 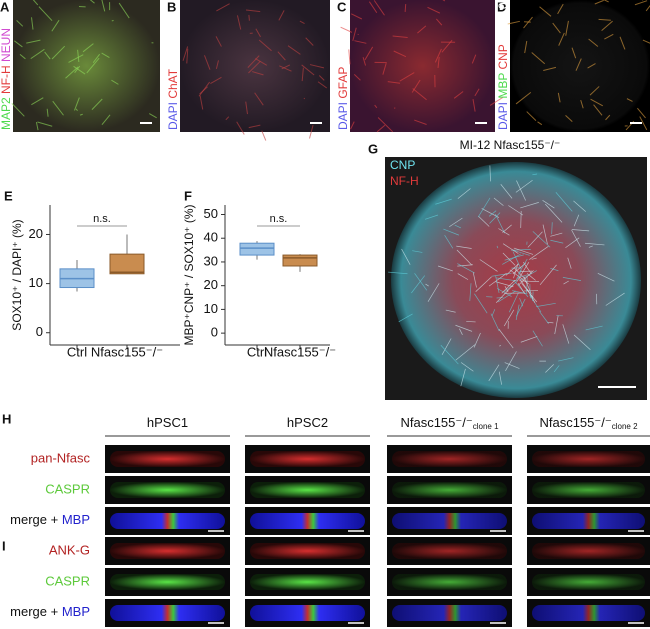 What do you see at coordinates (257, 249) in the screenshot?
I see `box` at bounding box center [257, 249].